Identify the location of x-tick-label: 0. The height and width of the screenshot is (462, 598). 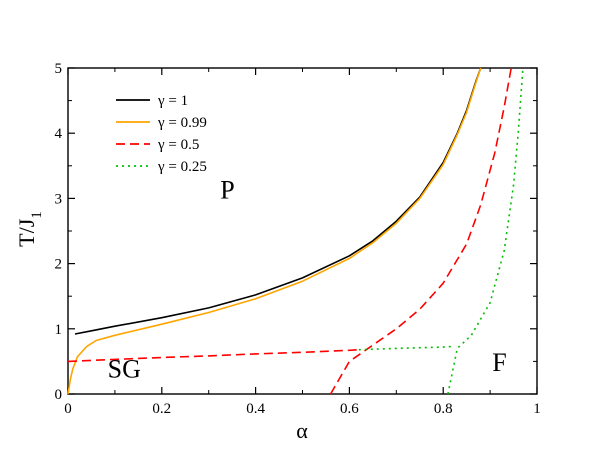
(68, 409).